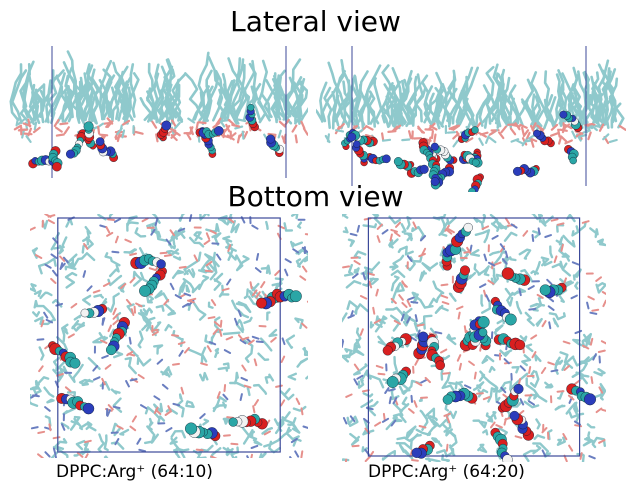 This screenshot has width=631, height=486. What do you see at coordinates (315, 21) in the screenshot?
I see `lateral-view-heading: Lateral view` at bounding box center [315, 21].